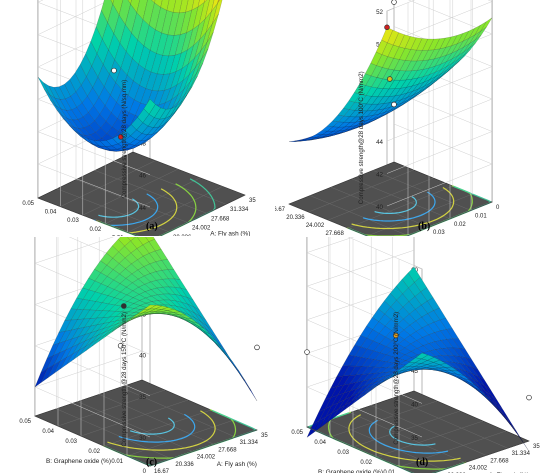  I want to click on z-axis-label: Compressive strength@28 days (N/sq.mm), so click(124, 139).